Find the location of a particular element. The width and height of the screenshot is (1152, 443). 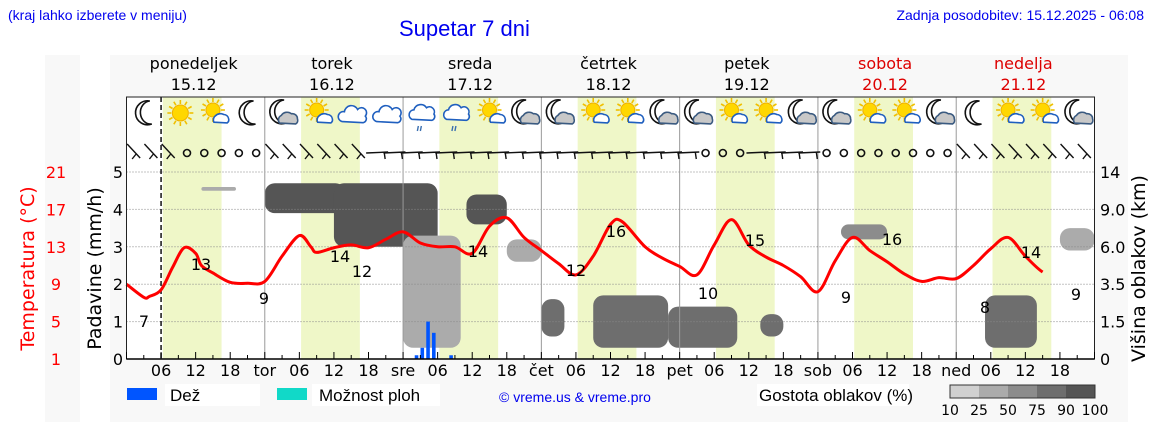

density-tick-label: 90 is located at coordinates (1066, 411).